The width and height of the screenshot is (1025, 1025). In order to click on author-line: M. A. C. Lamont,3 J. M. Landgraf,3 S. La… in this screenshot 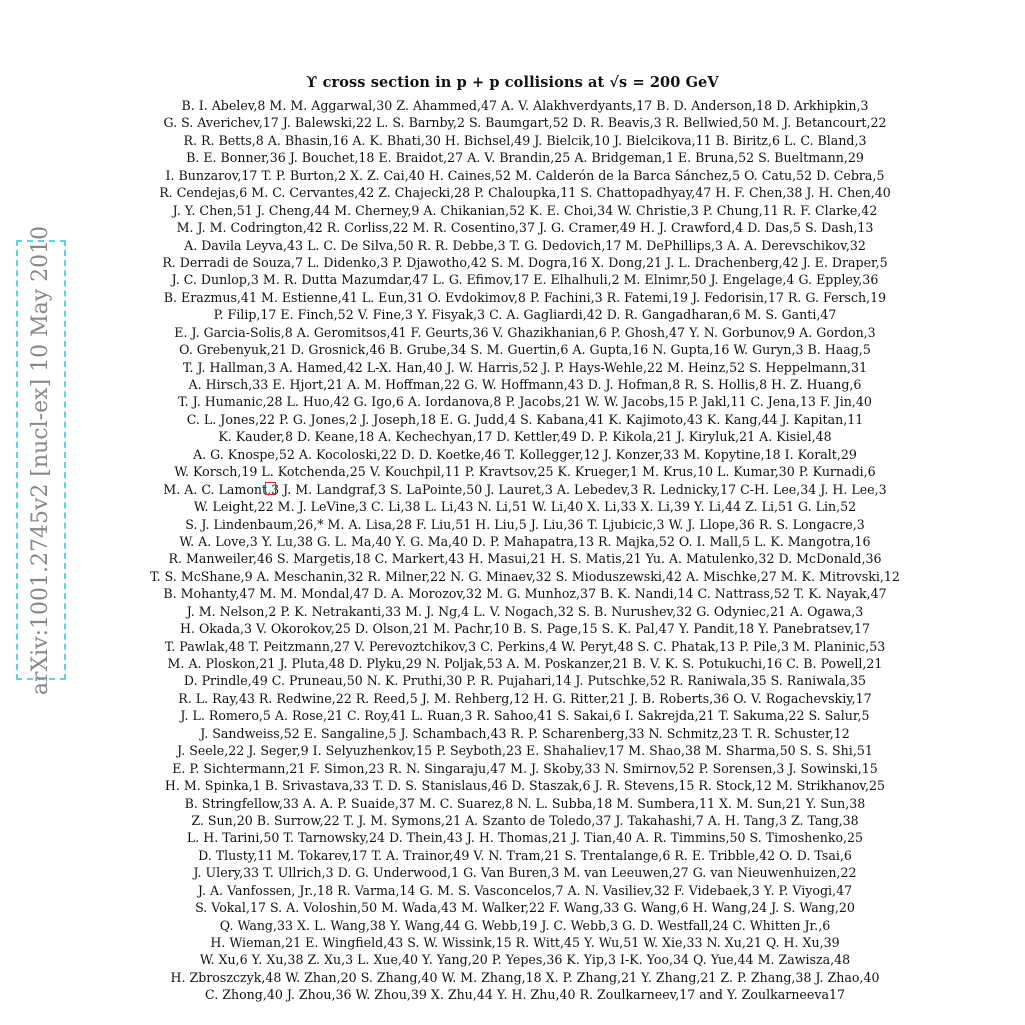, I will do `click(525, 489)`.